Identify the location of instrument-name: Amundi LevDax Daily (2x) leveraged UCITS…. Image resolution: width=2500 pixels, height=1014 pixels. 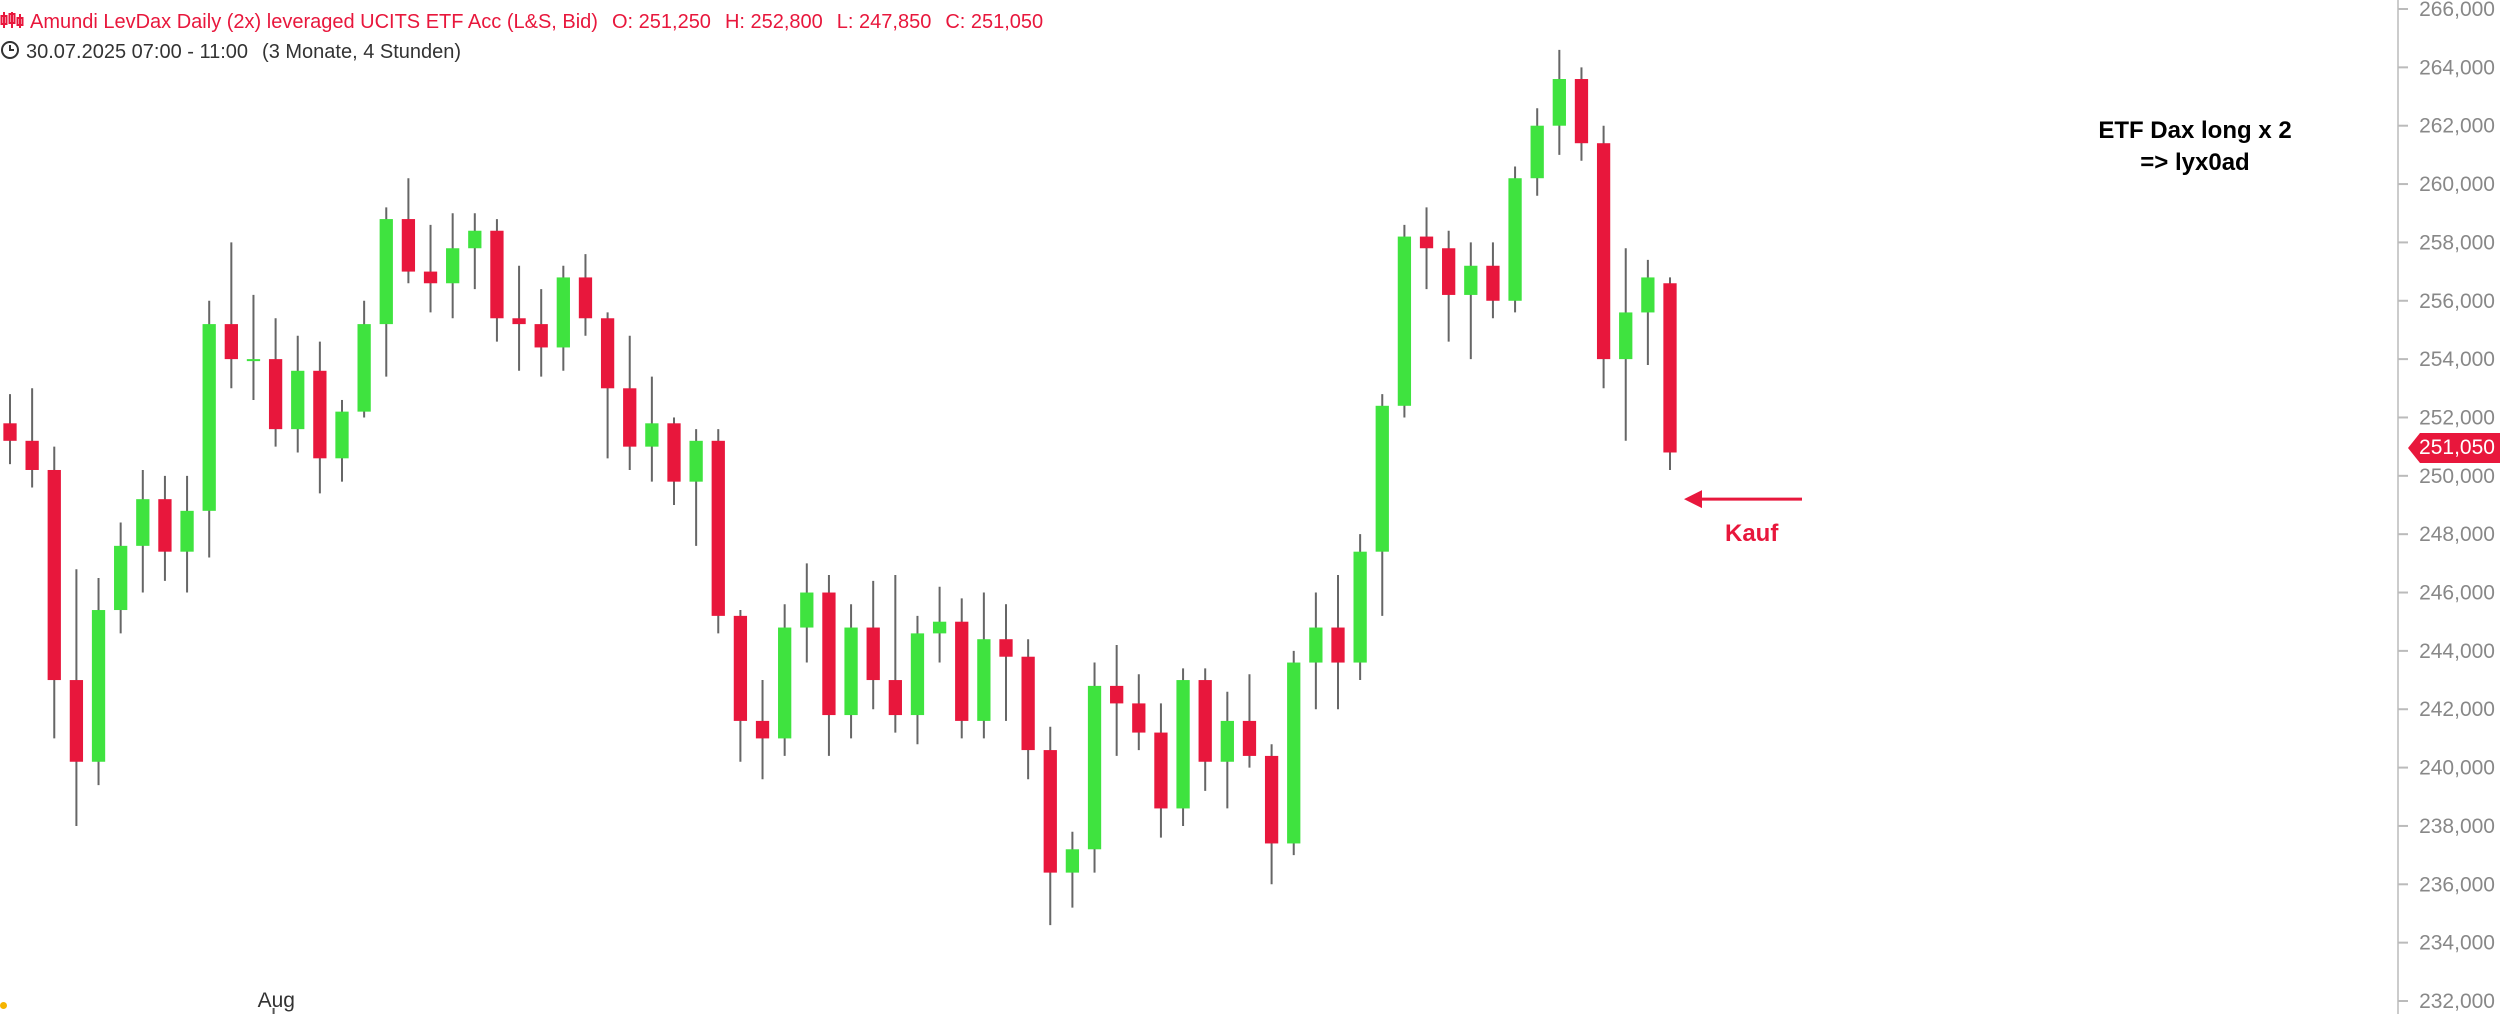
(314, 22).